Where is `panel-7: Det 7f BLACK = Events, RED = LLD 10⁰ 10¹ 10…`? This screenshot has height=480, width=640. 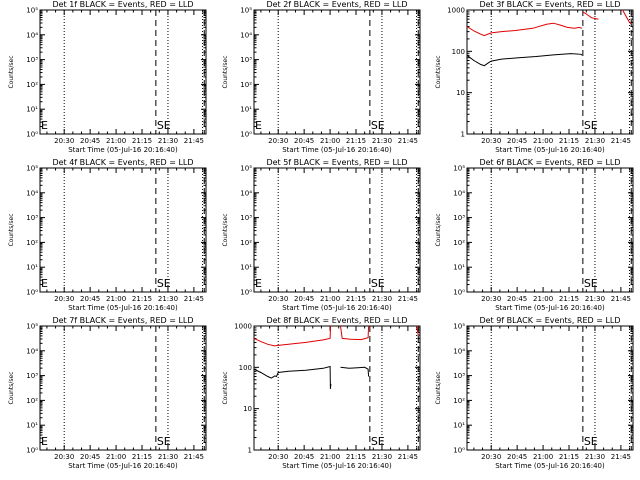
panel-7: Det 7f BLACK = Events, RED = LLD 10⁰ 10¹ 10… is located at coordinates (107, 393).